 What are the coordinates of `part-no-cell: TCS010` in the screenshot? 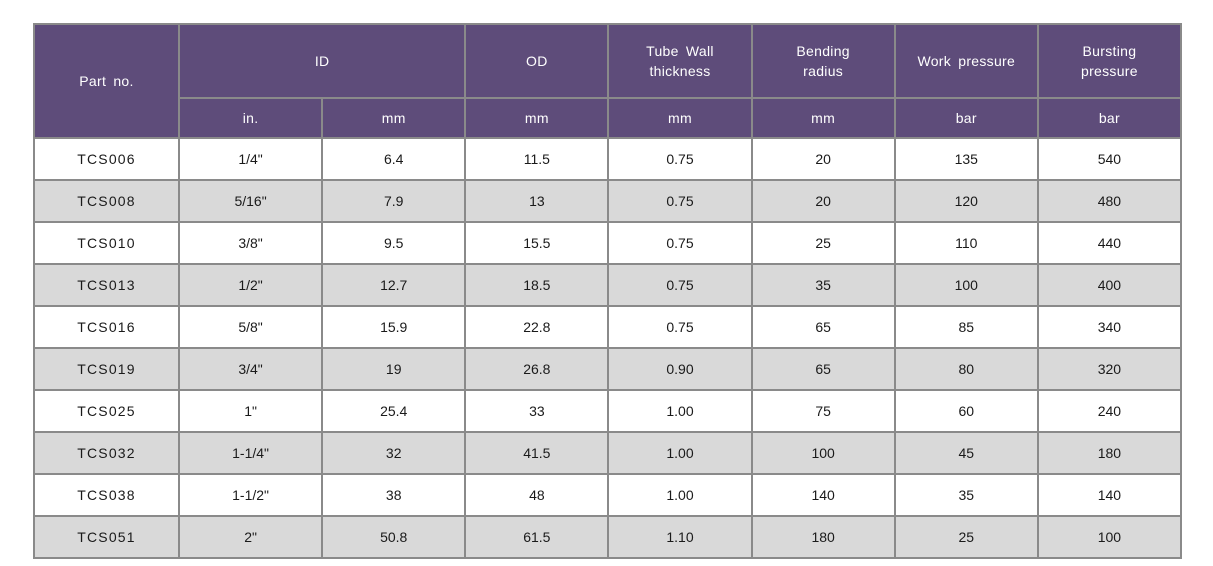 It's located at (106, 243).